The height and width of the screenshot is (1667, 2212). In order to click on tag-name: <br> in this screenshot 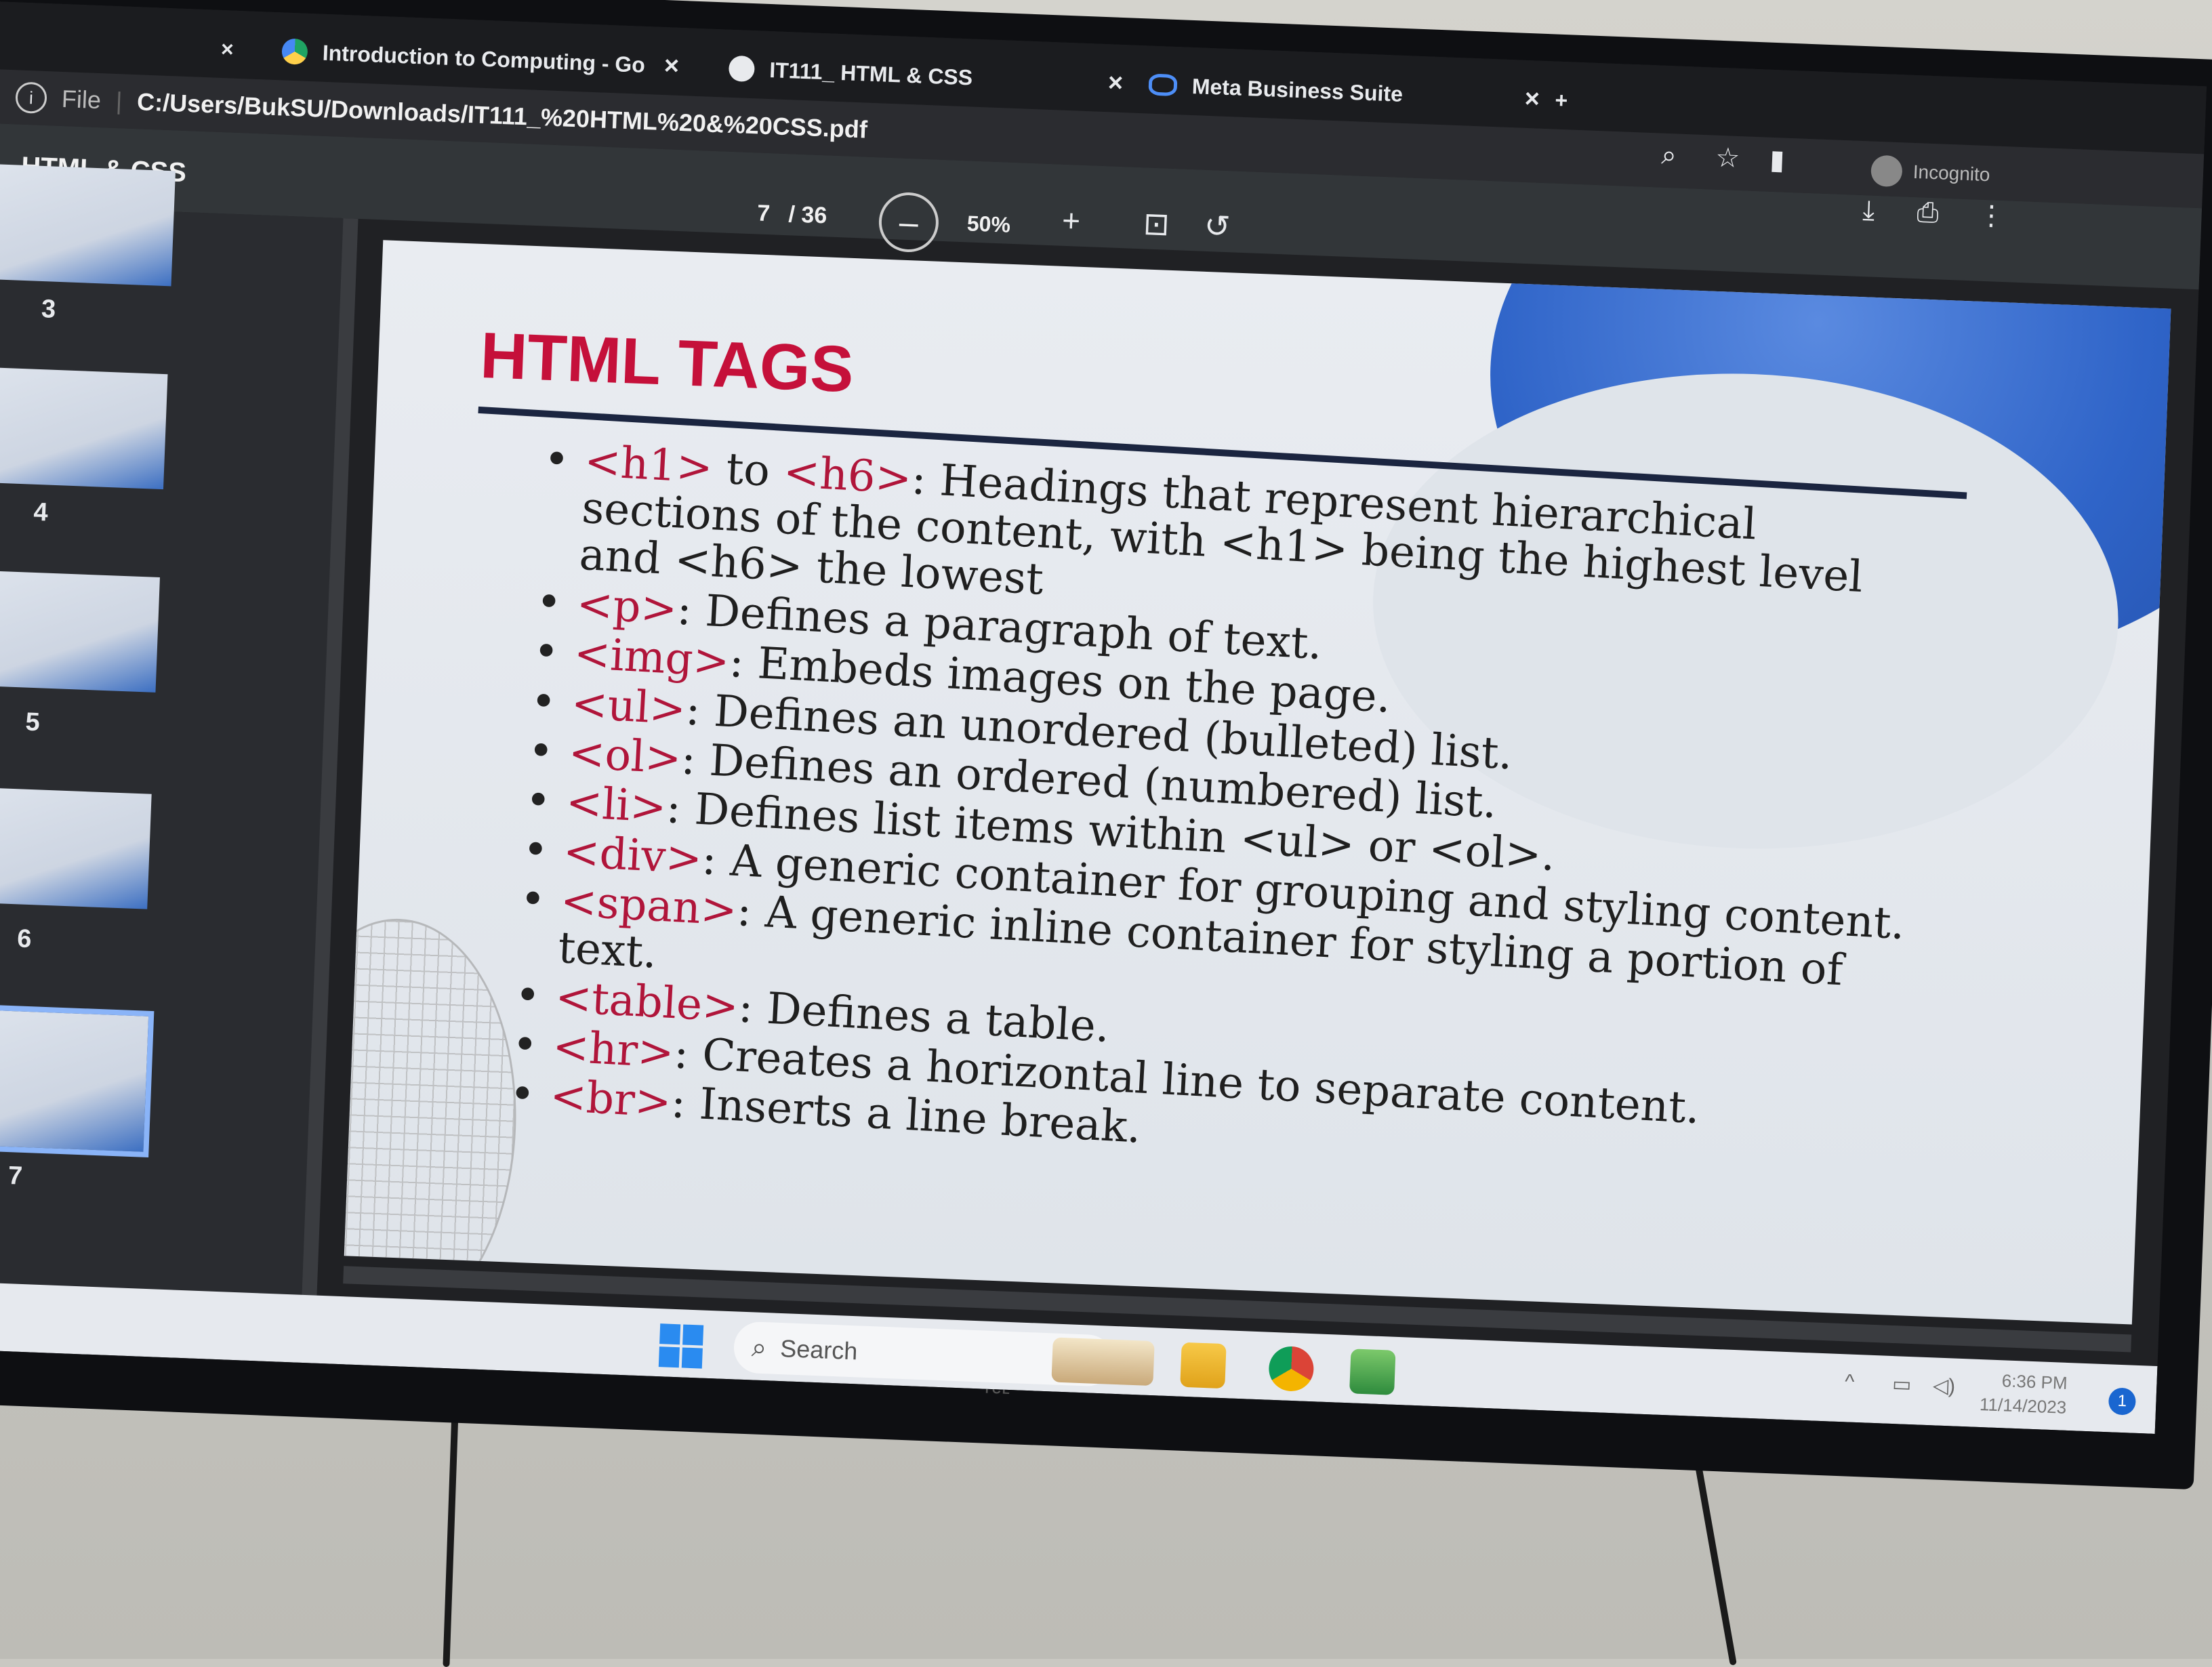, I will do `click(611, 1099)`.